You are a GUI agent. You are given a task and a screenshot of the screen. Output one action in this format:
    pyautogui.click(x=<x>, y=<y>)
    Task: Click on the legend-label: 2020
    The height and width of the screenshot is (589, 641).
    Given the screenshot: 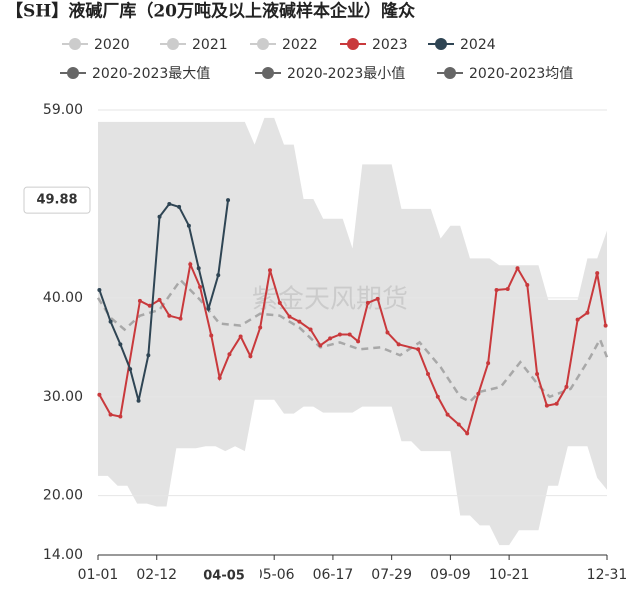 What is the action you would take?
    pyautogui.click(x=112, y=45)
    